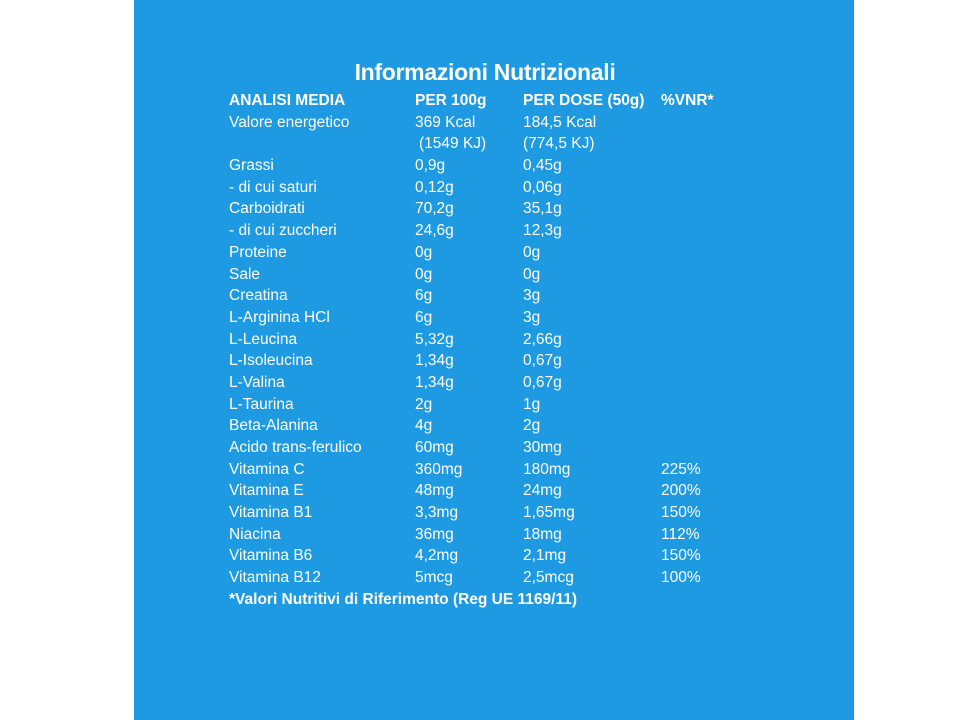  Describe the element at coordinates (273, 426) in the screenshot. I see `nutrient-name: Beta-Alanina` at that location.